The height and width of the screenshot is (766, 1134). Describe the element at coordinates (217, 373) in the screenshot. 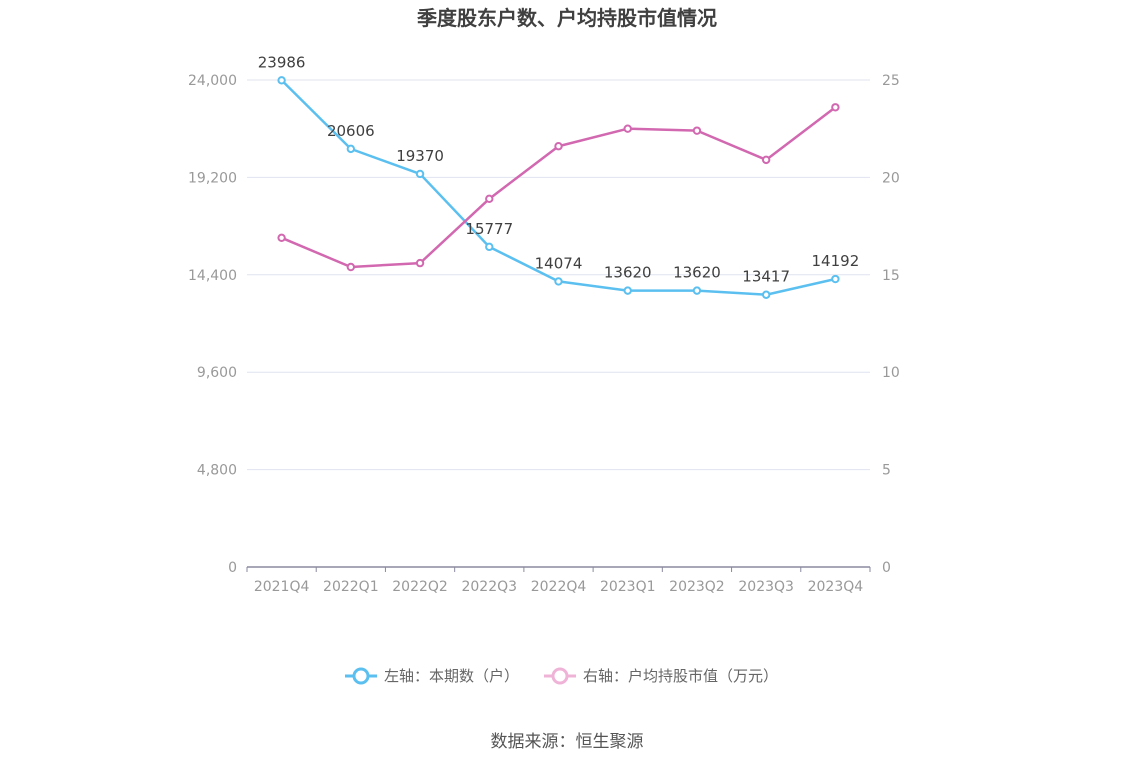

I see `y-left-tick-label: 9,600` at that location.